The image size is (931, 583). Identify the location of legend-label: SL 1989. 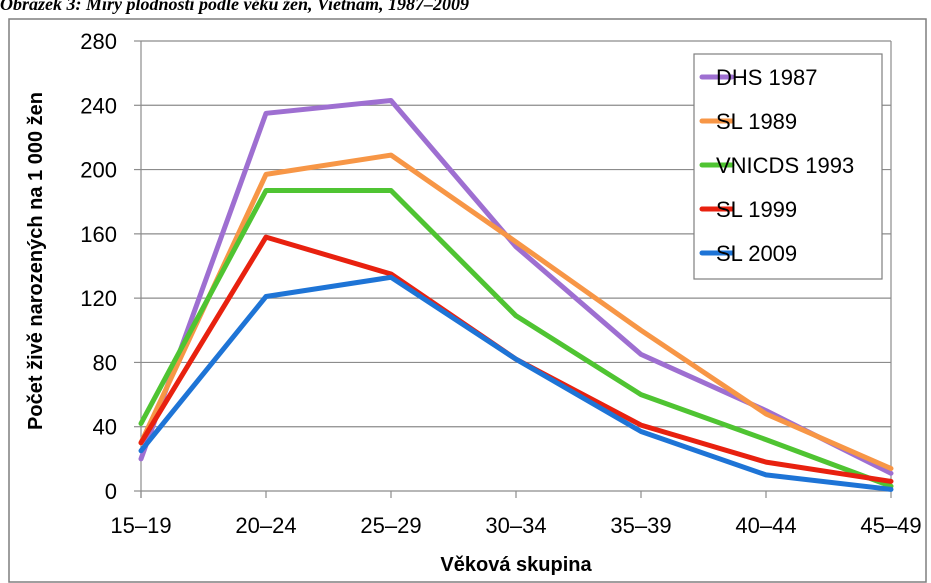
(756, 121).